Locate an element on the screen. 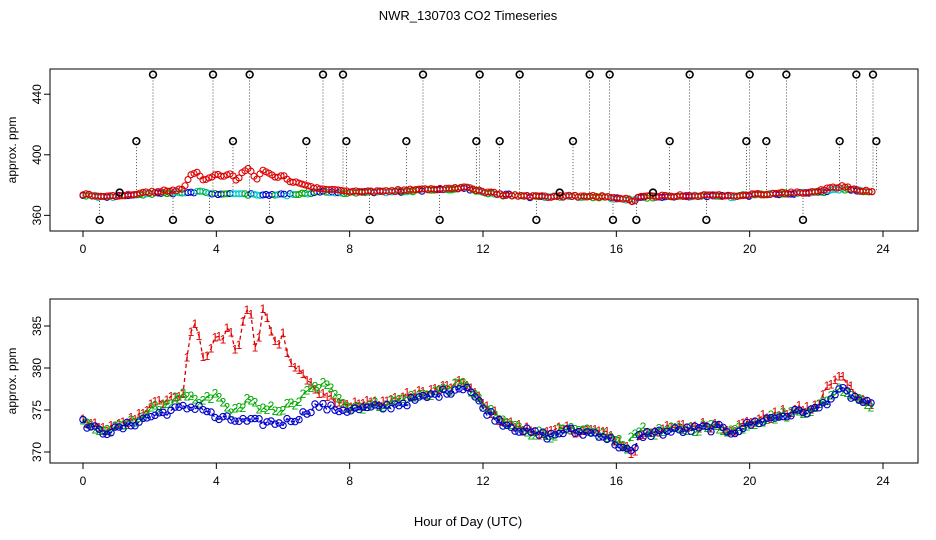 The image size is (936, 540). bottom-y-axis-label: approx. ppm is located at coordinates (12, 381).